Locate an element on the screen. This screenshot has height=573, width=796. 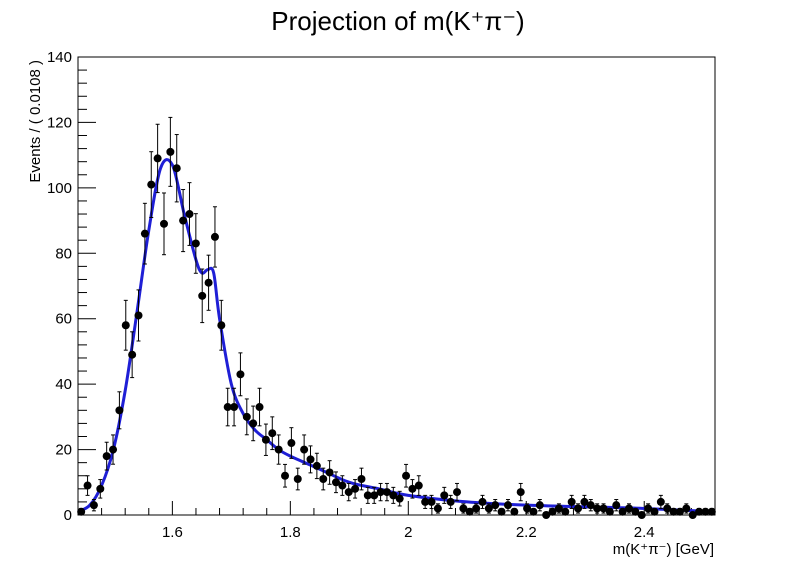
y-tick-label: 60 is located at coordinates (63, 319).